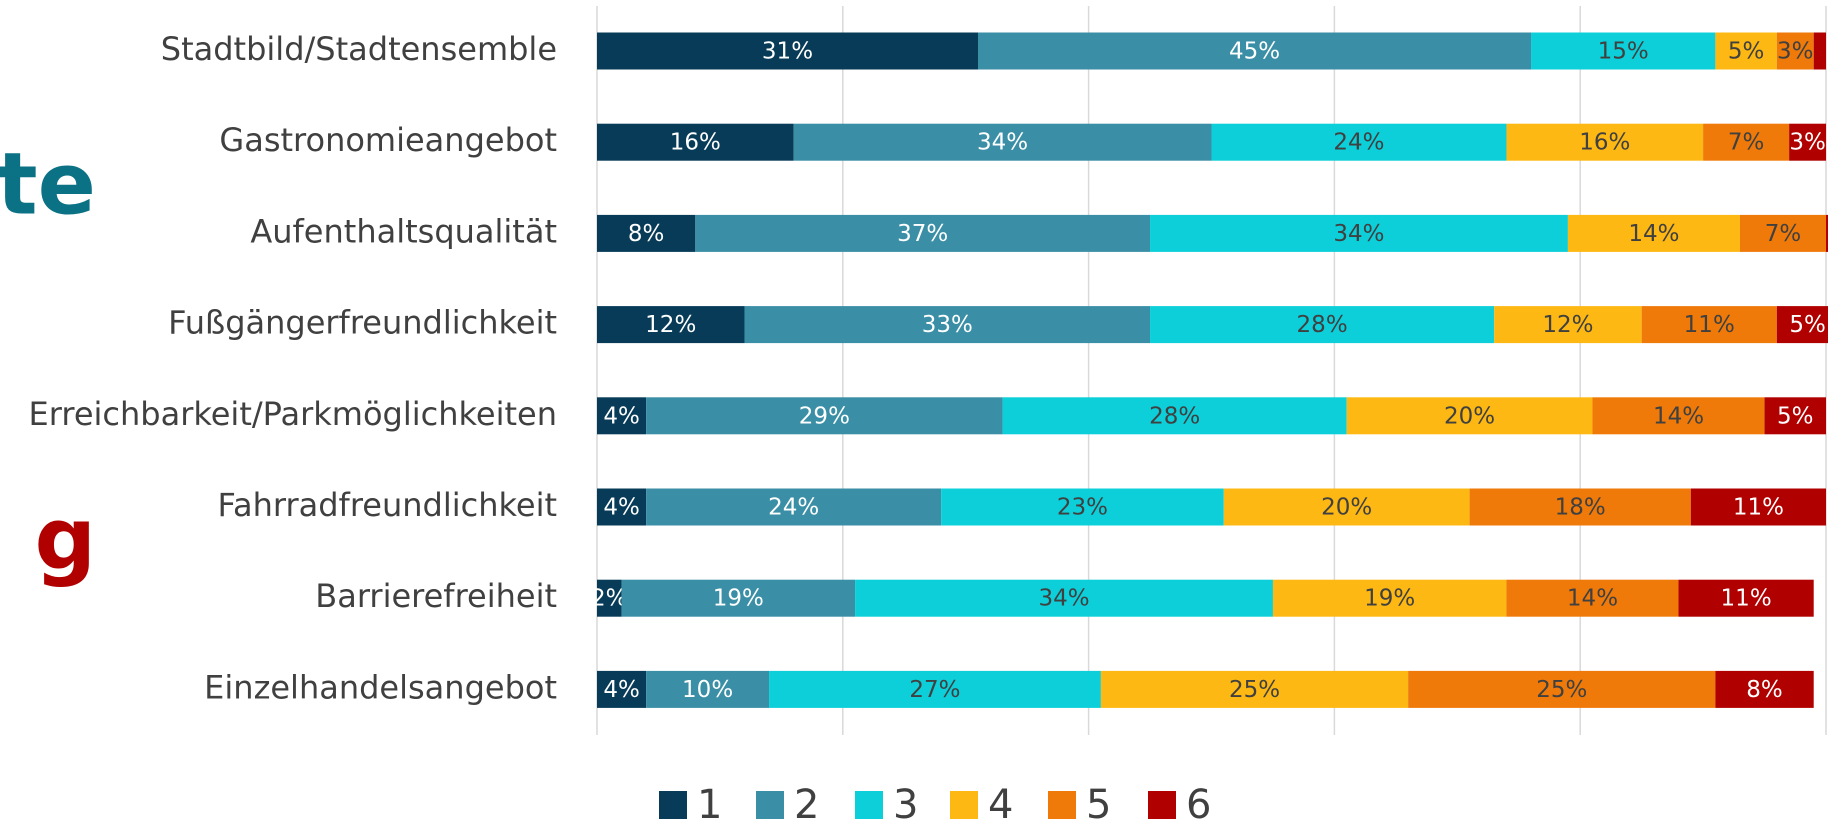  Describe the element at coordinates (806, 802) in the screenshot. I see `legend-label: 2` at that location.